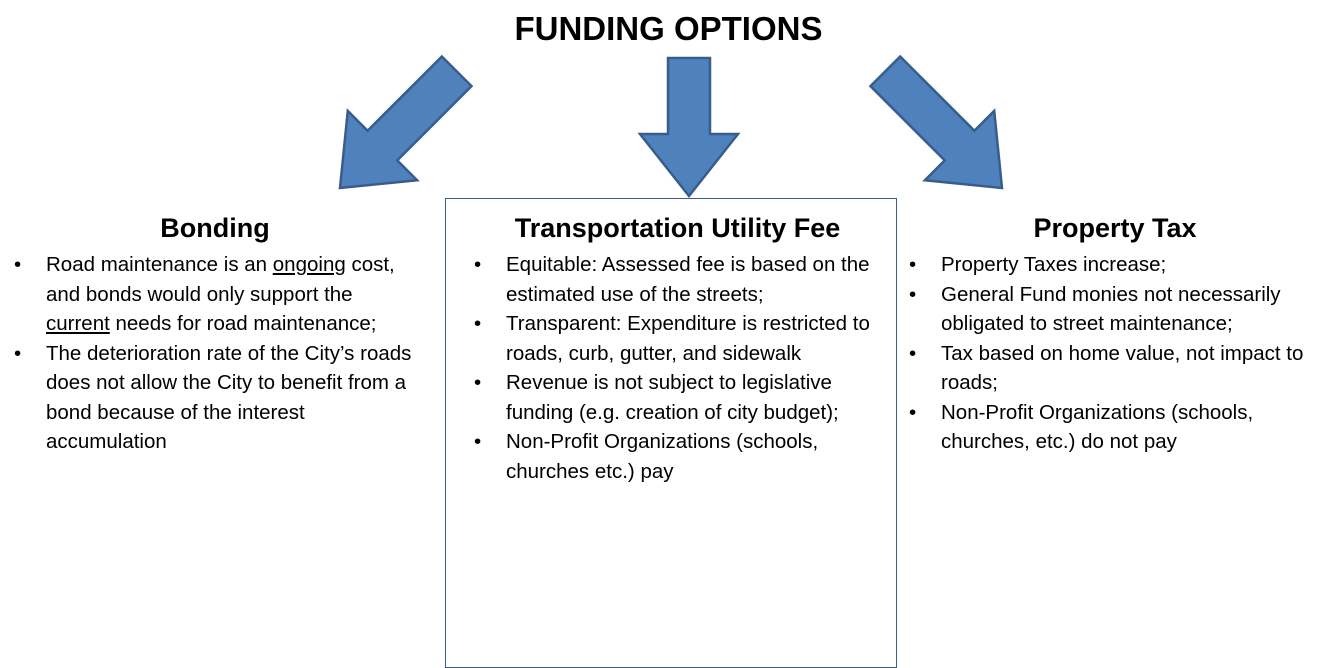 The height and width of the screenshot is (668, 1337). I want to click on title: FUNDING OPTIONS, so click(668, 28).